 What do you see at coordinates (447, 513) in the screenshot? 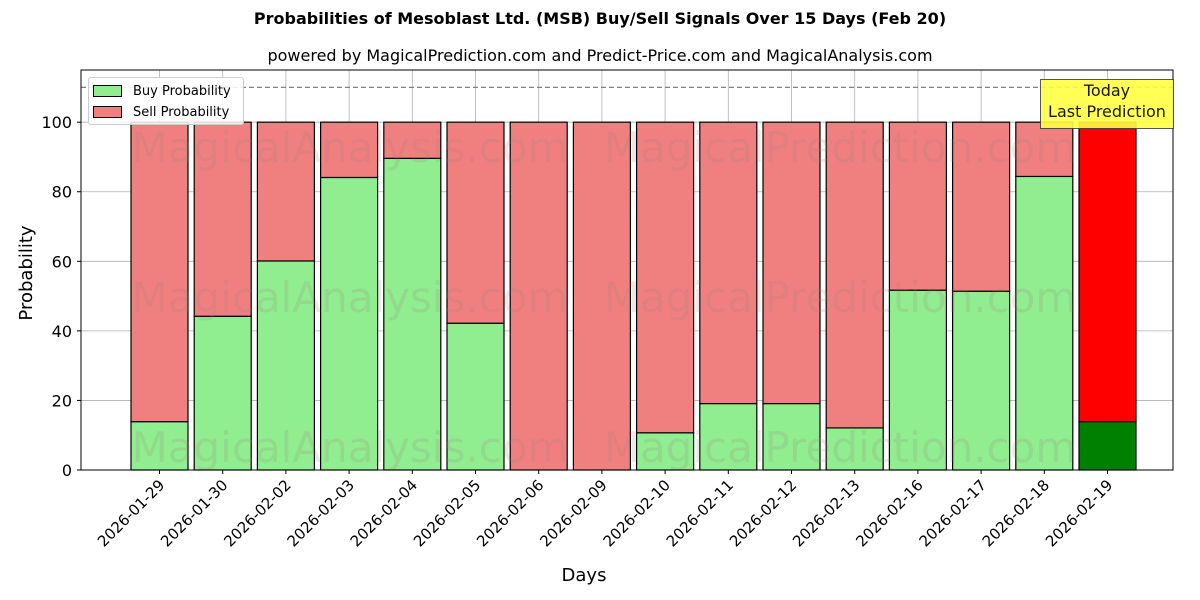
I see `x-tick-label: 2026-02-05` at bounding box center [447, 513].